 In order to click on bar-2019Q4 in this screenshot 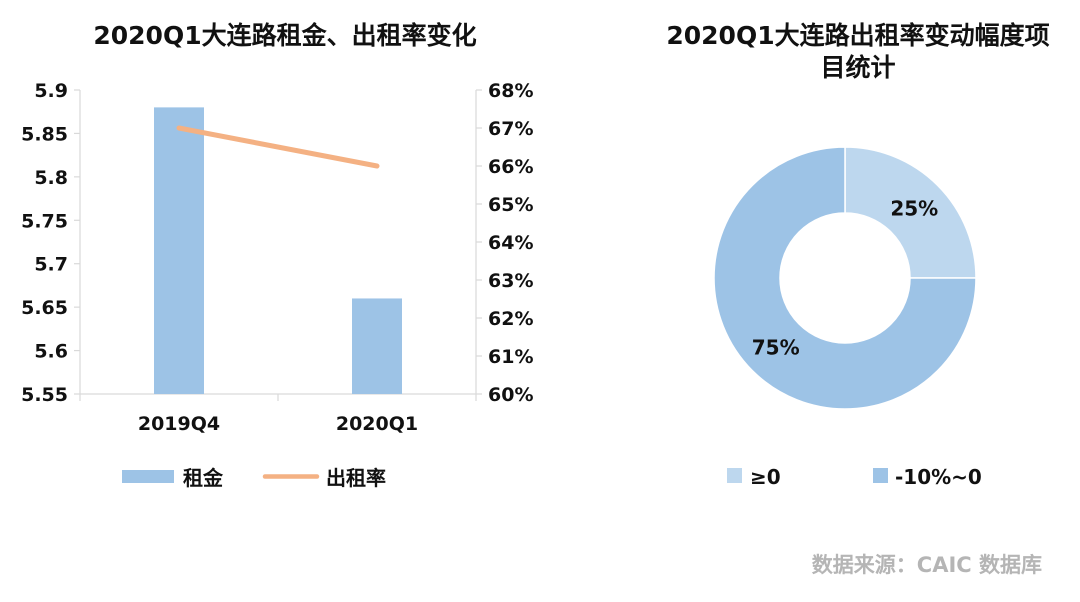, I will do `click(179, 250)`.